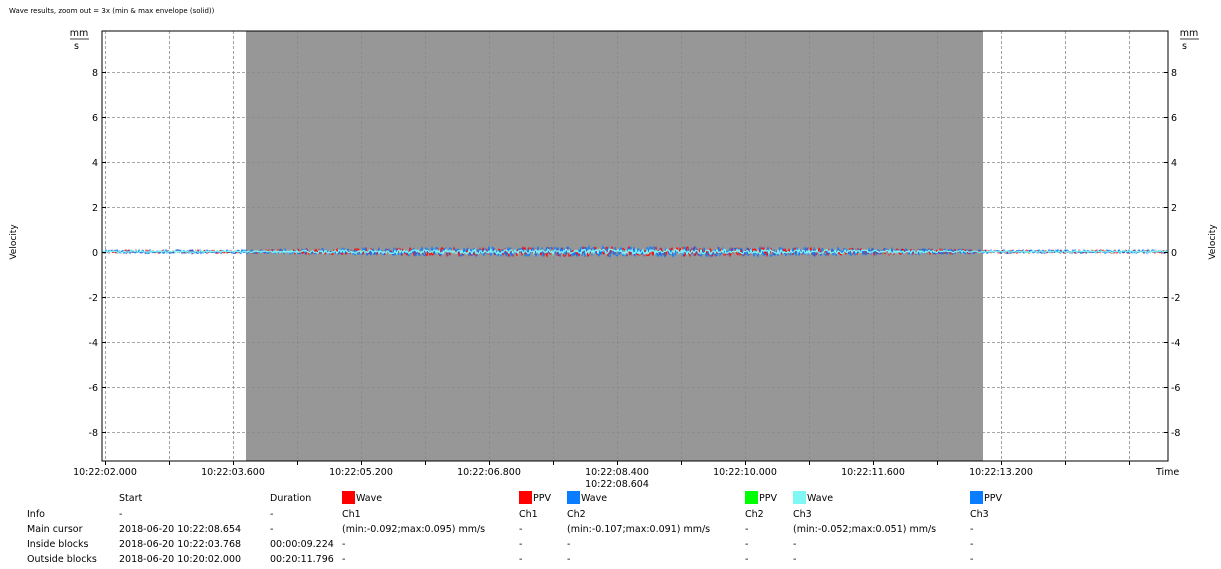 The width and height of the screenshot is (1221, 569). What do you see at coordinates (14, 242) in the screenshot?
I see `y-axis-title-left: Velocity` at bounding box center [14, 242].